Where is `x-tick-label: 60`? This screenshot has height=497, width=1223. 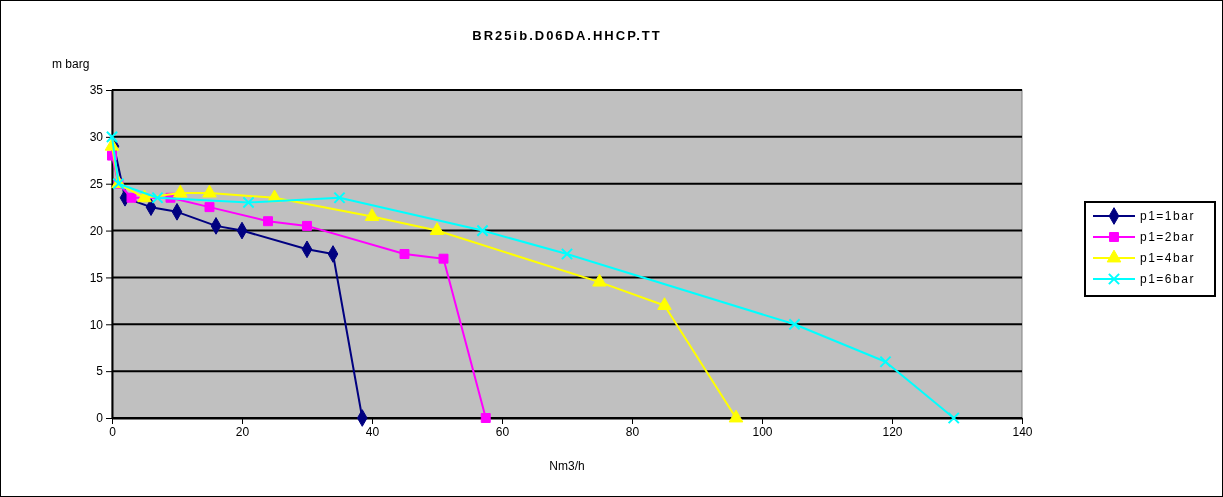 x-tick-label: 60 is located at coordinates (502, 431).